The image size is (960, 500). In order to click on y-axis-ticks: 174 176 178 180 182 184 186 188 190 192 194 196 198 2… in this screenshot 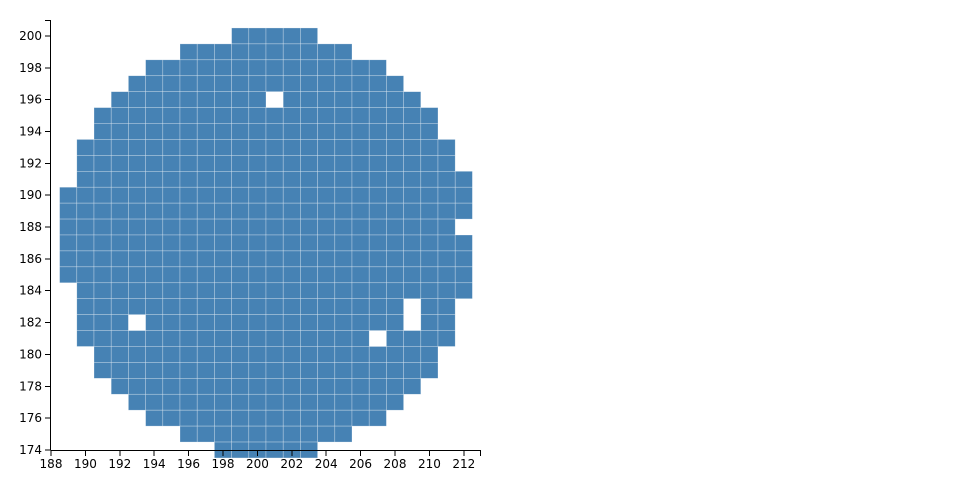, I will do `click(35, 238)`.